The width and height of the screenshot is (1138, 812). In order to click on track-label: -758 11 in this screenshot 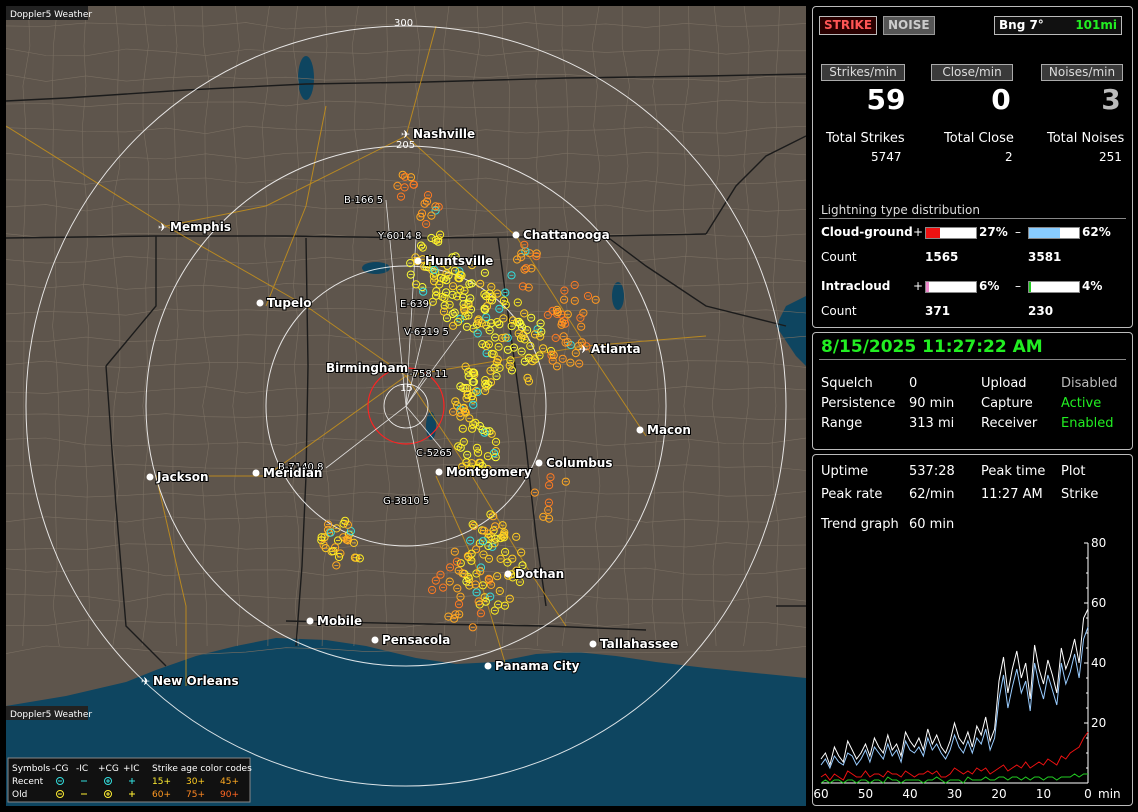, I will do `click(428, 374)`.